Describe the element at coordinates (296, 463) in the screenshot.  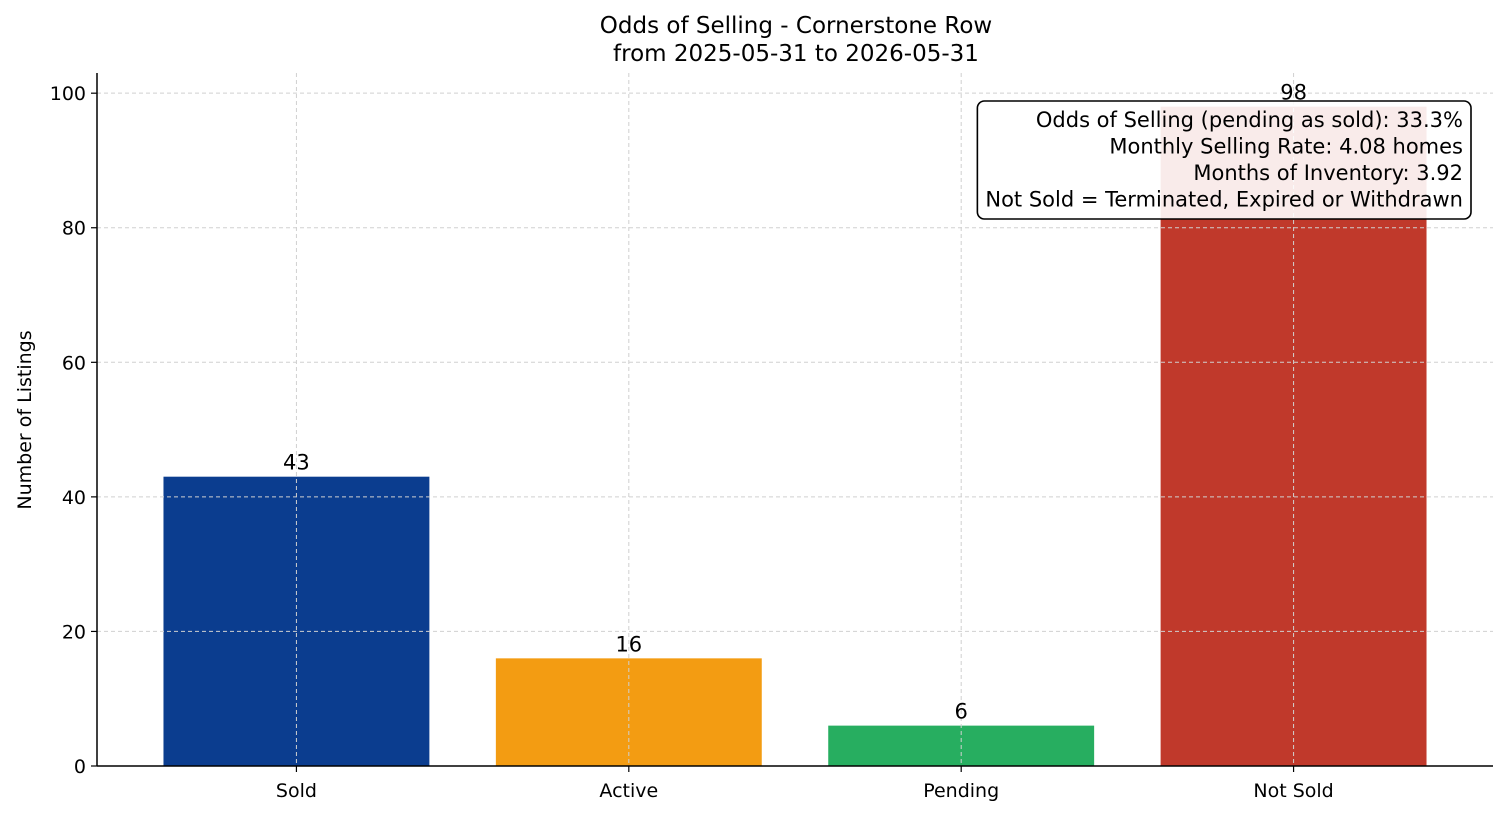
I see `value-label: 43` at that location.